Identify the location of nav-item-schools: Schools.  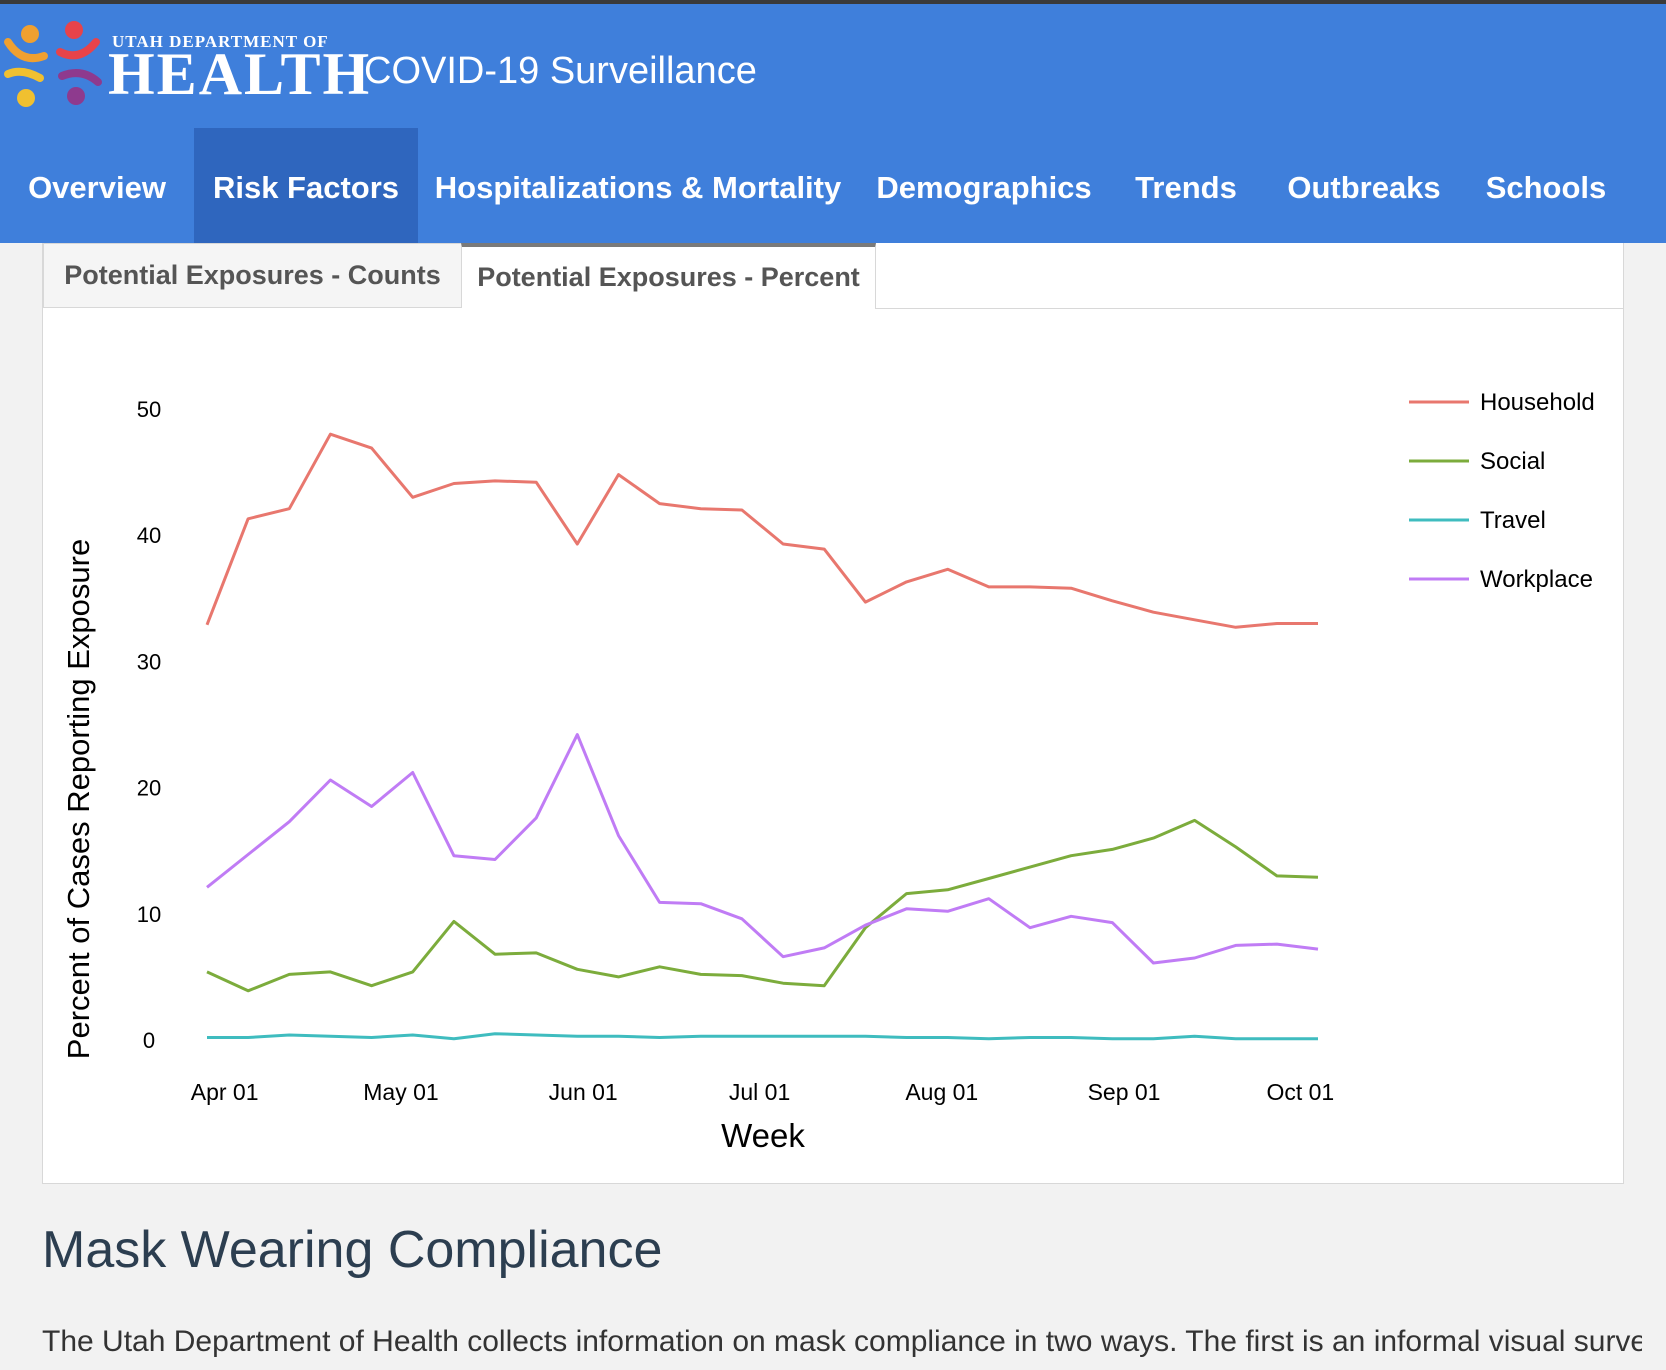
(1546, 187).